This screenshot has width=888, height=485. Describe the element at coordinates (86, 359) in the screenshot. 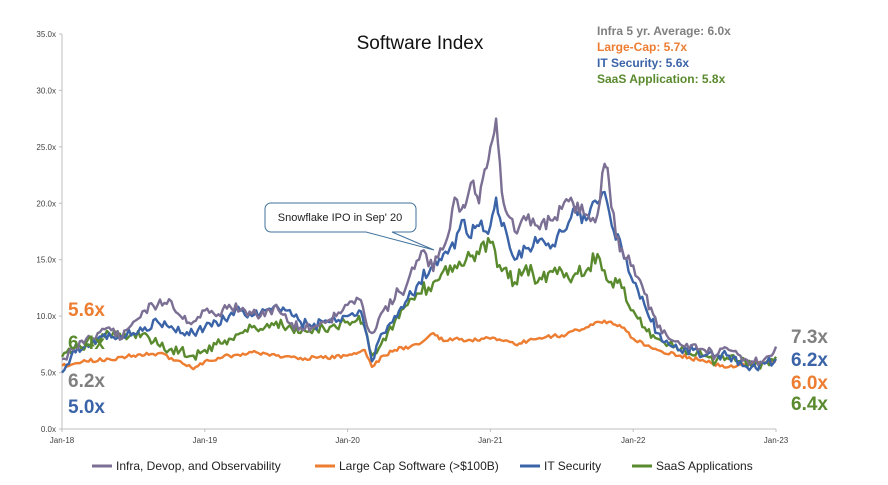

I see `start-labels: 5.6x 6.4x 6.2x 5.0x` at that location.